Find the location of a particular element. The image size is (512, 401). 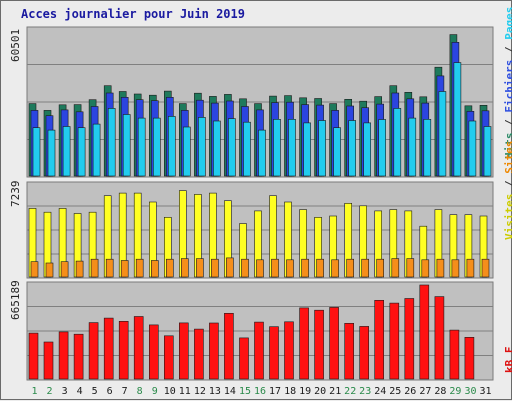

day-label: 27 is located at coordinates (425, 391).